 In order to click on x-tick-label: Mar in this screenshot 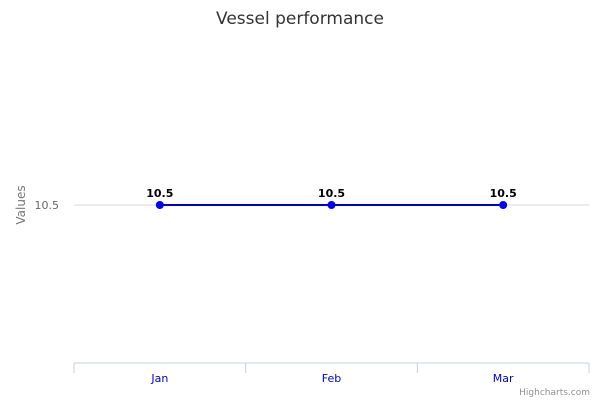, I will do `click(503, 378)`.